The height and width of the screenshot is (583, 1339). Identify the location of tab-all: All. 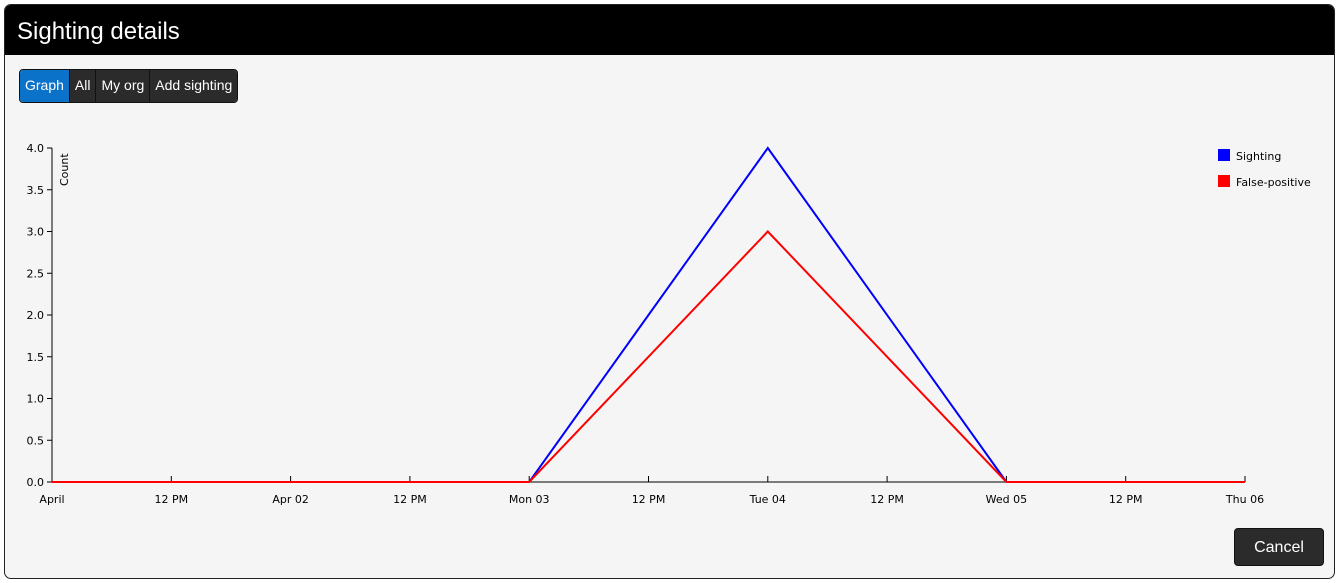
(83, 86).